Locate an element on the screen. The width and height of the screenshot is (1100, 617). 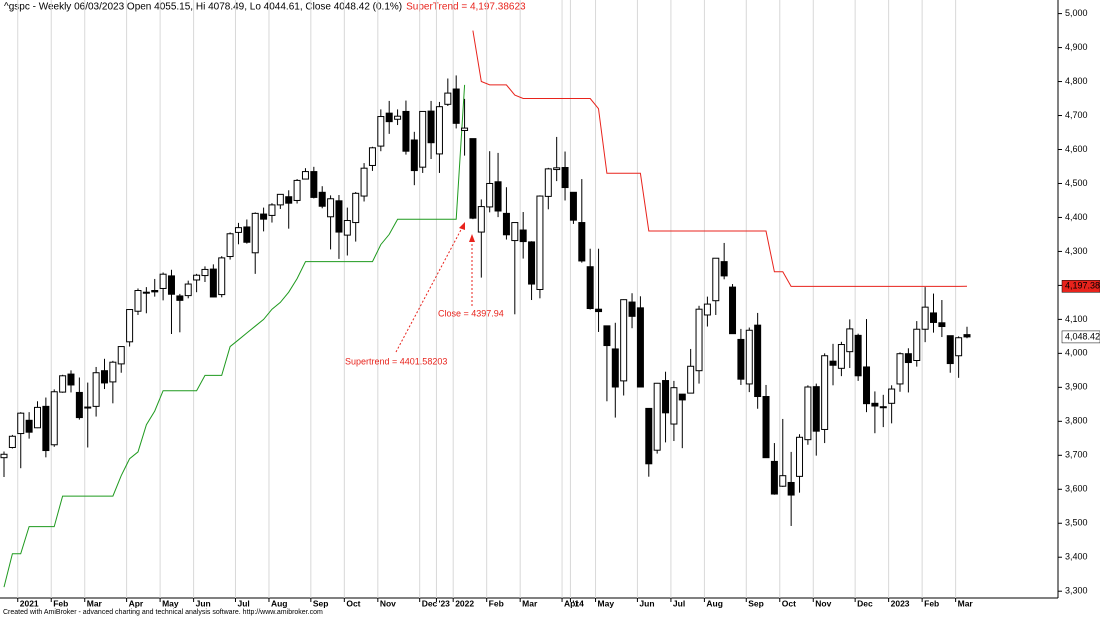
y-tick-label: 4,400 is located at coordinates (1076, 217).